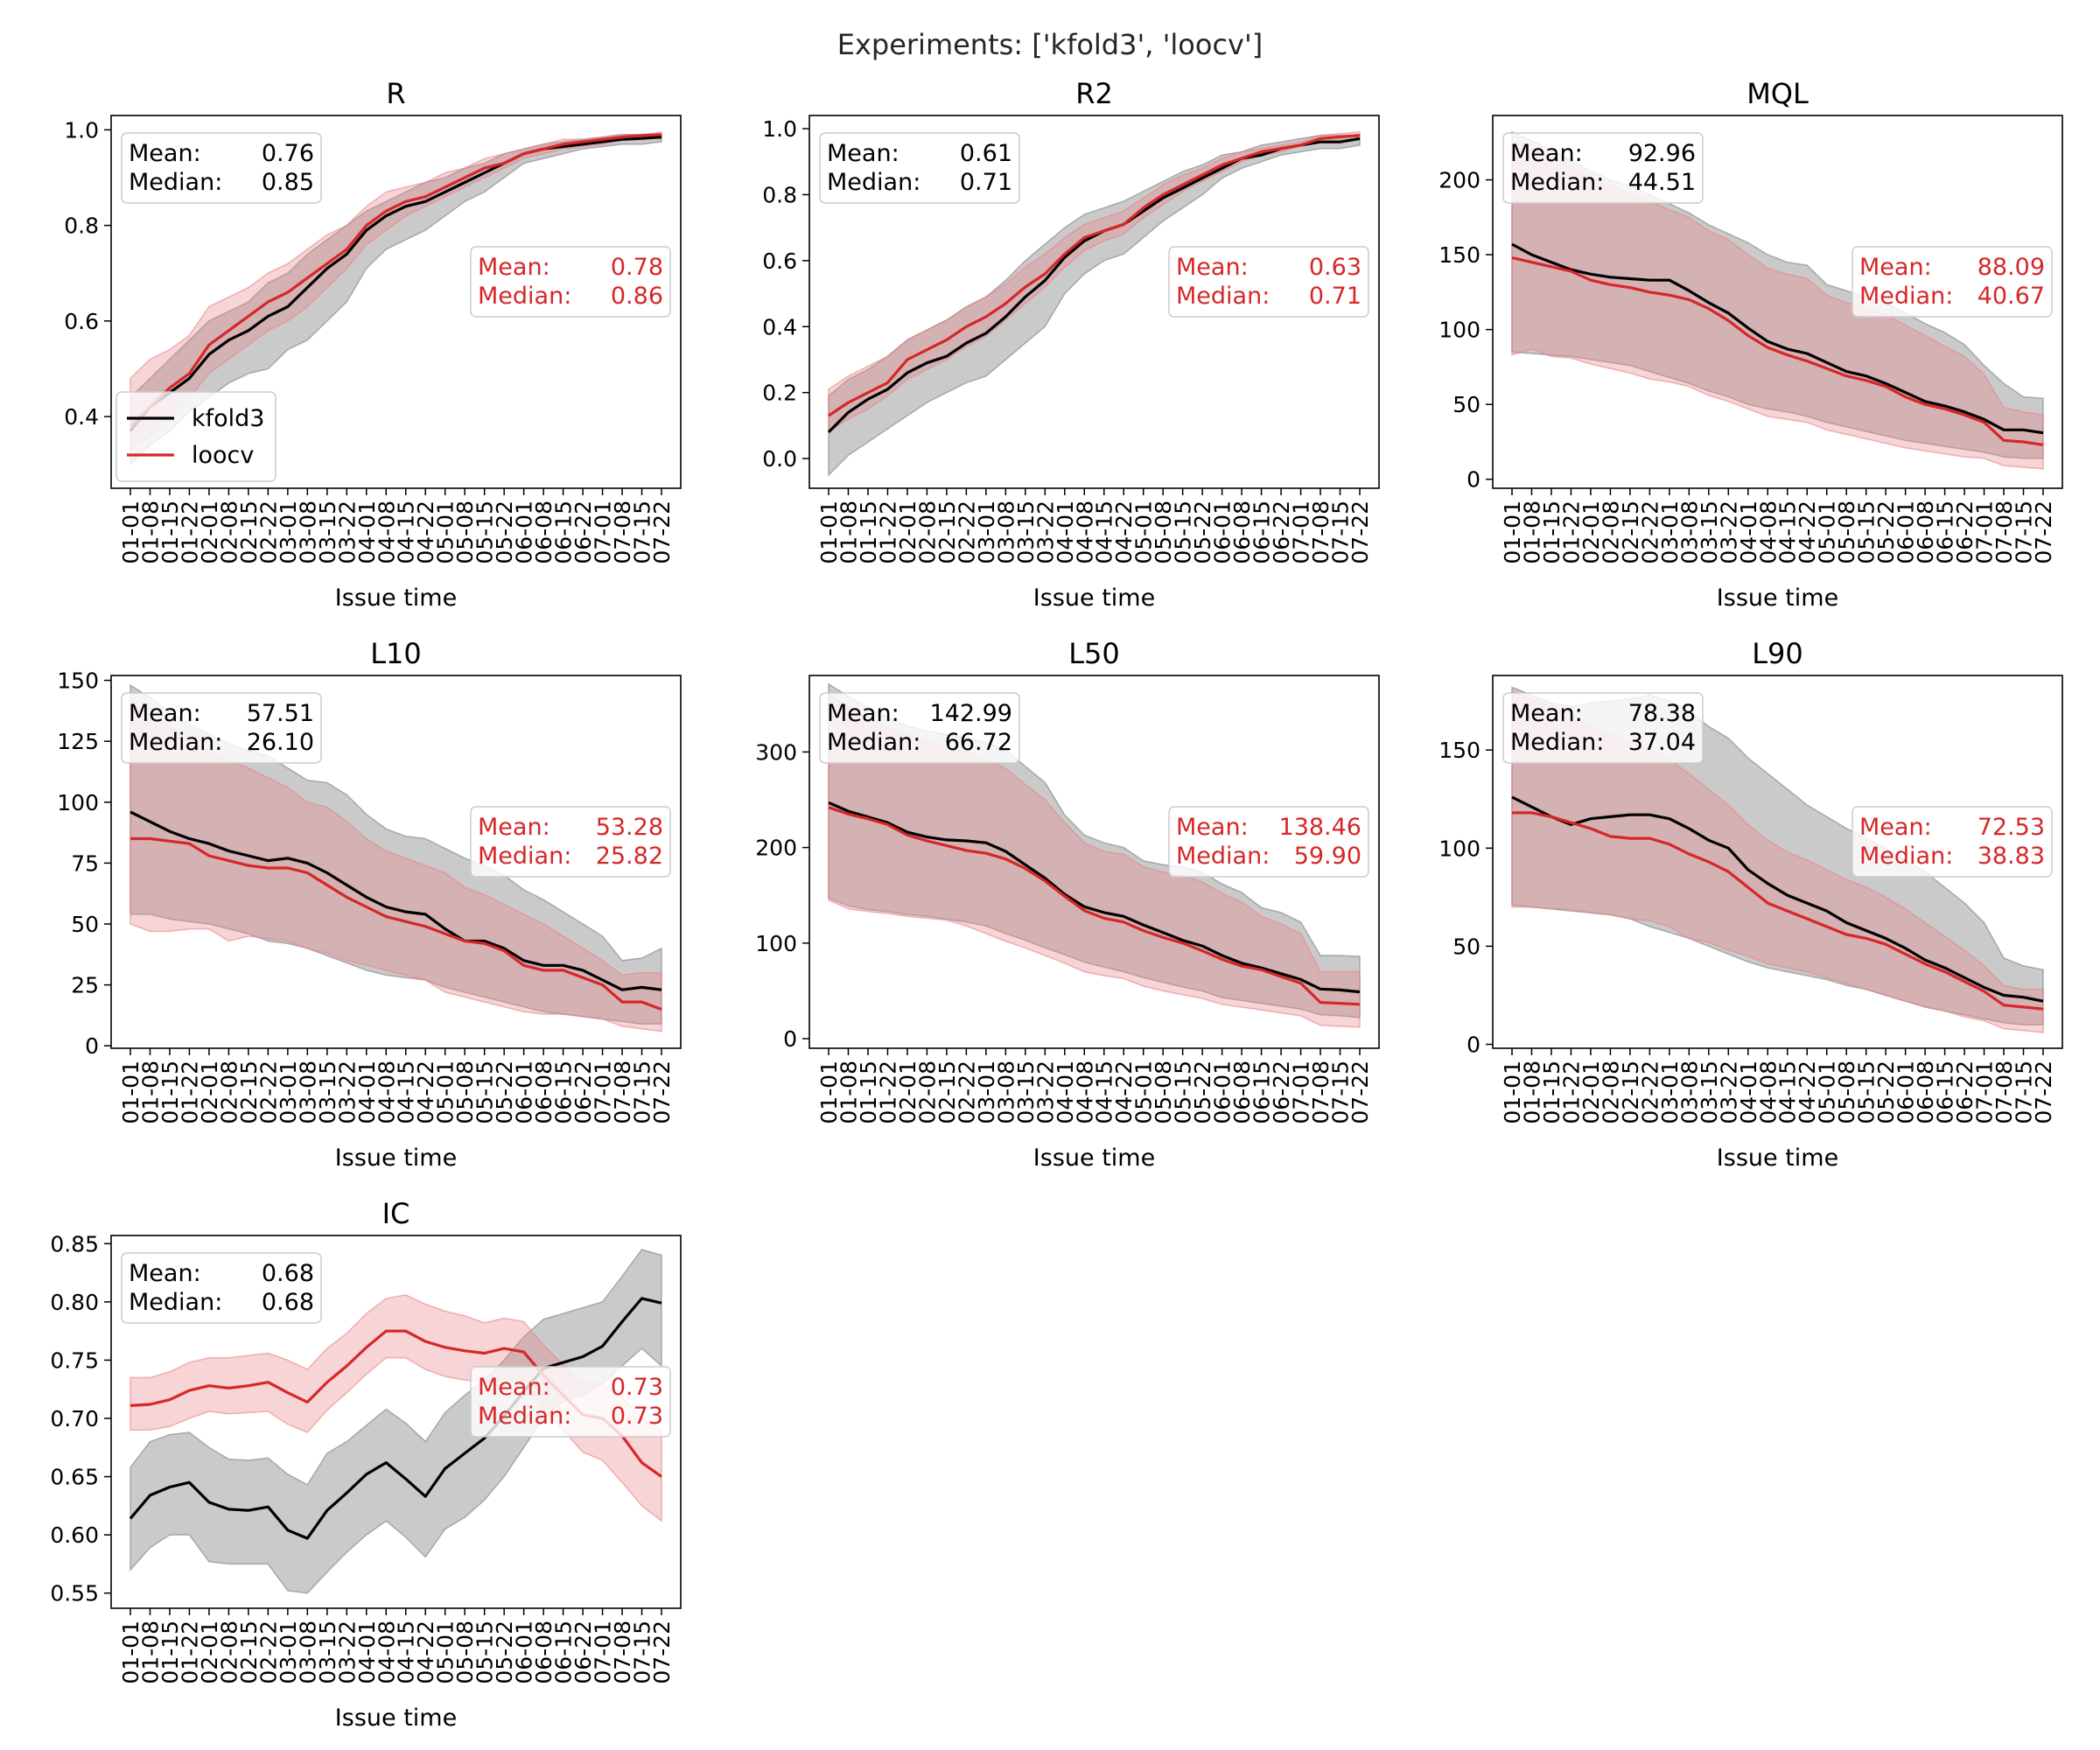 The width and height of the screenshot is (2100, 1750). I want to click on figure-suptitle: Experiments: ['kfold3', 'loocv'], so click(1050, 44).